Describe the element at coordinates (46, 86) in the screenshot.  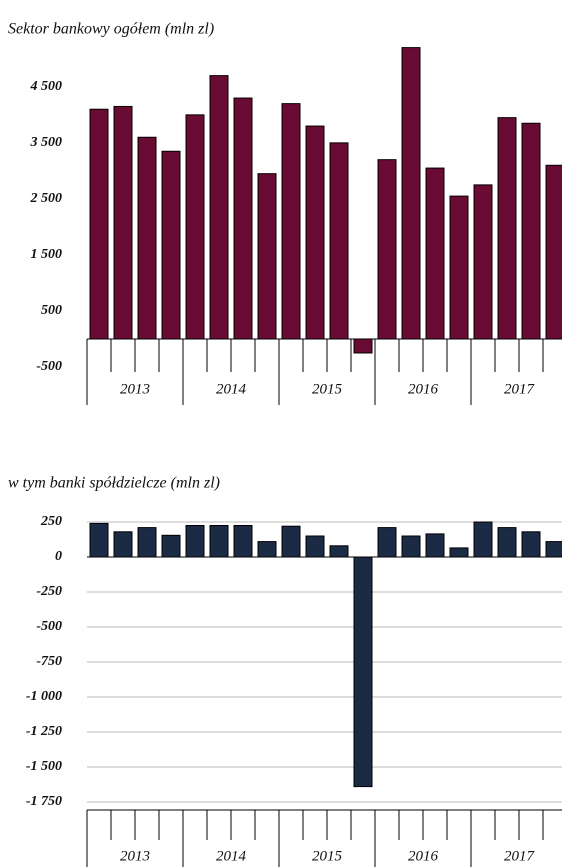
I see `y-tick-label: 4 500` at that location.